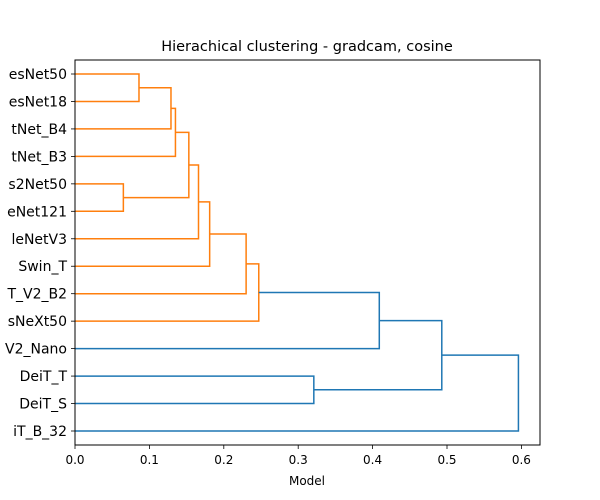 The image size is (600, 500). Describe the element at coordinates (36, 295) in the screenshot. I see `leaf-label: T_V2_B2` at that location.